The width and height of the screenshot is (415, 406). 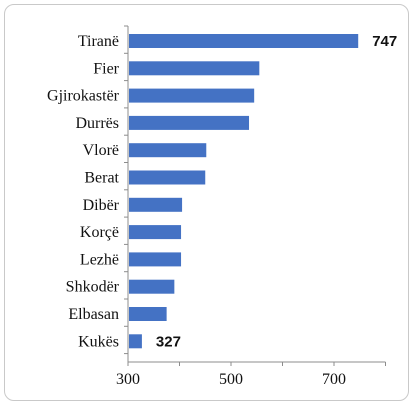 I want to click on bar-vlorë, so click(x=168, y=150).